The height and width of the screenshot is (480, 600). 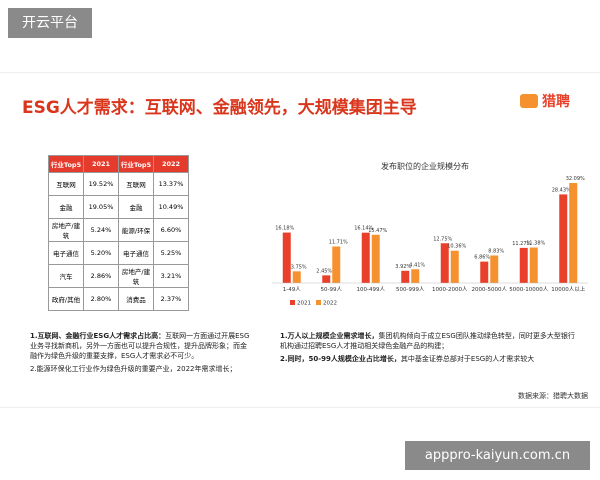 What do you see at coordinates (50, 23) in the screenshot?
I see `watermark: 开云平台` at bounding box center [50, 23].